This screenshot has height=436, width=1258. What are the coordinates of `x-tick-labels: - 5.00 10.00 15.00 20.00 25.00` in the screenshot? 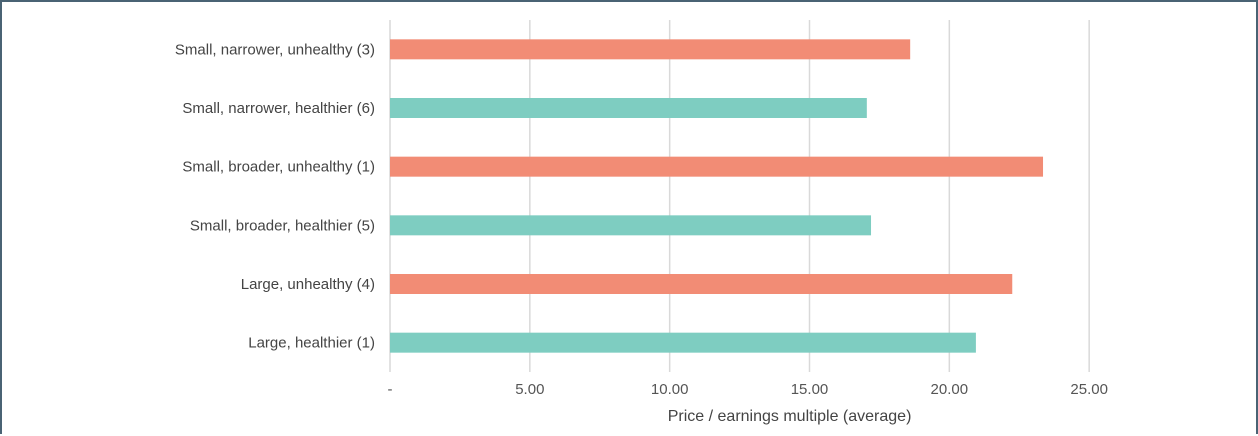 It's located at (748, 389).